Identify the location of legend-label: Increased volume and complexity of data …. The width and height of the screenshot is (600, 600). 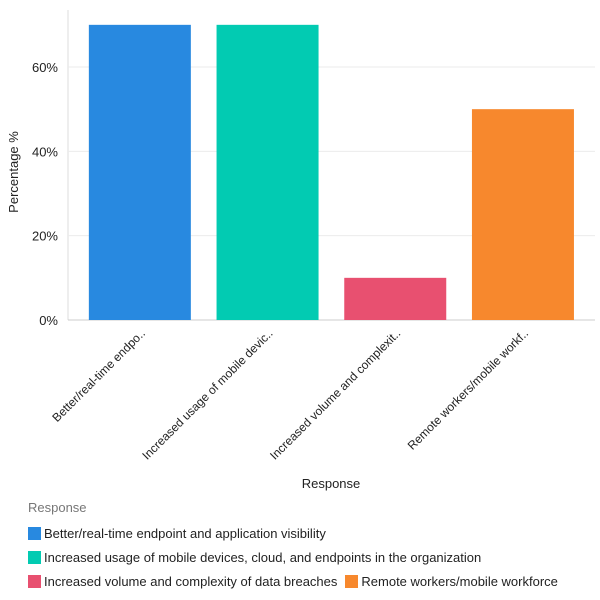
(191, 581).